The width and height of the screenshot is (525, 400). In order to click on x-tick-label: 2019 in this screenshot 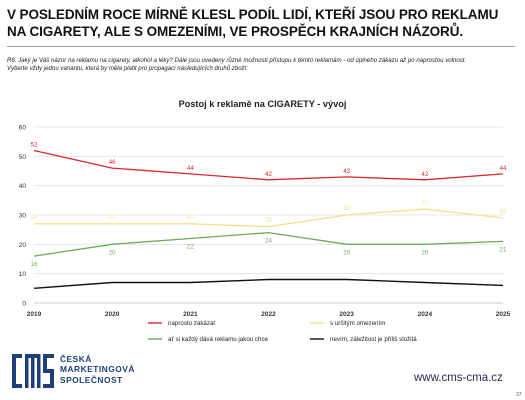, I will do `click(34, 314)`.